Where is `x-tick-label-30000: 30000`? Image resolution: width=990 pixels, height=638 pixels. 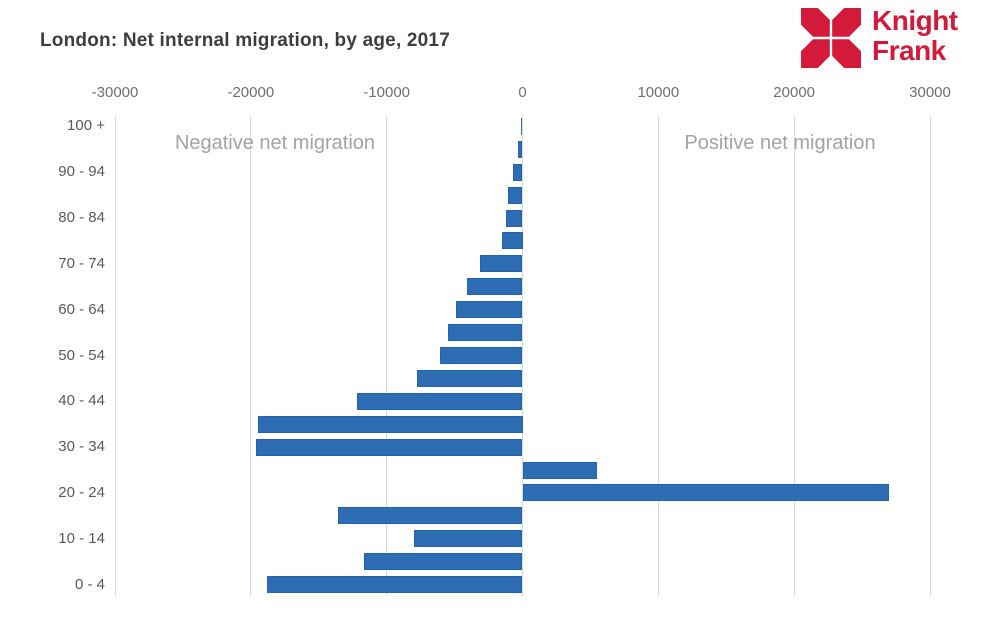
x-tick-label-30000: 30000 is located at coordinates (930, 92).